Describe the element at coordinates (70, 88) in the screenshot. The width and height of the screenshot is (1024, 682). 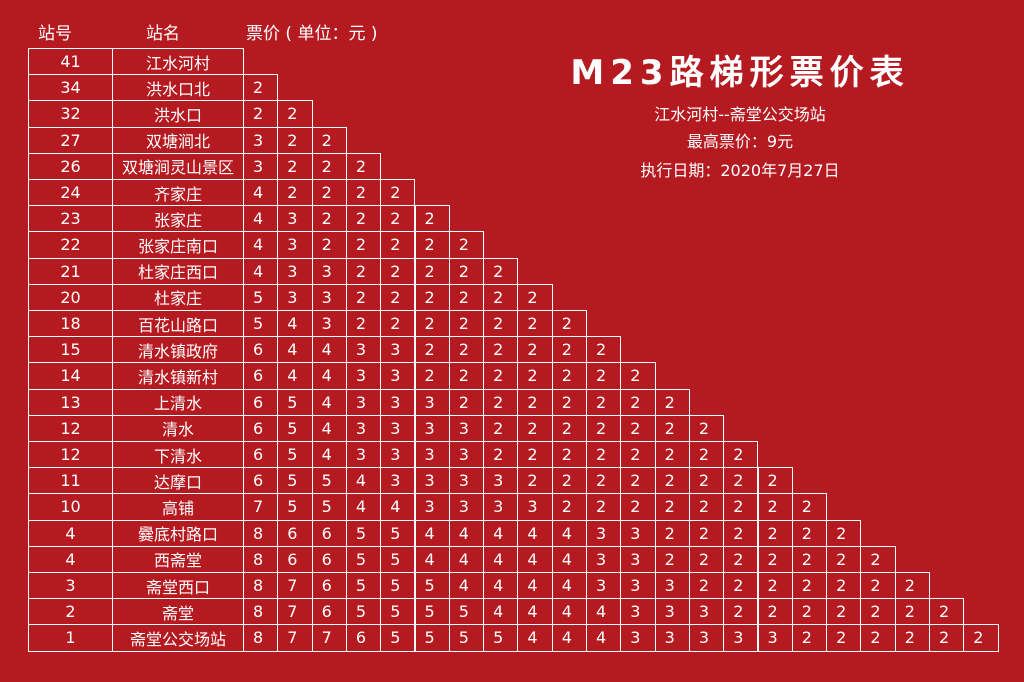
I see `station-number: 34` at that location.